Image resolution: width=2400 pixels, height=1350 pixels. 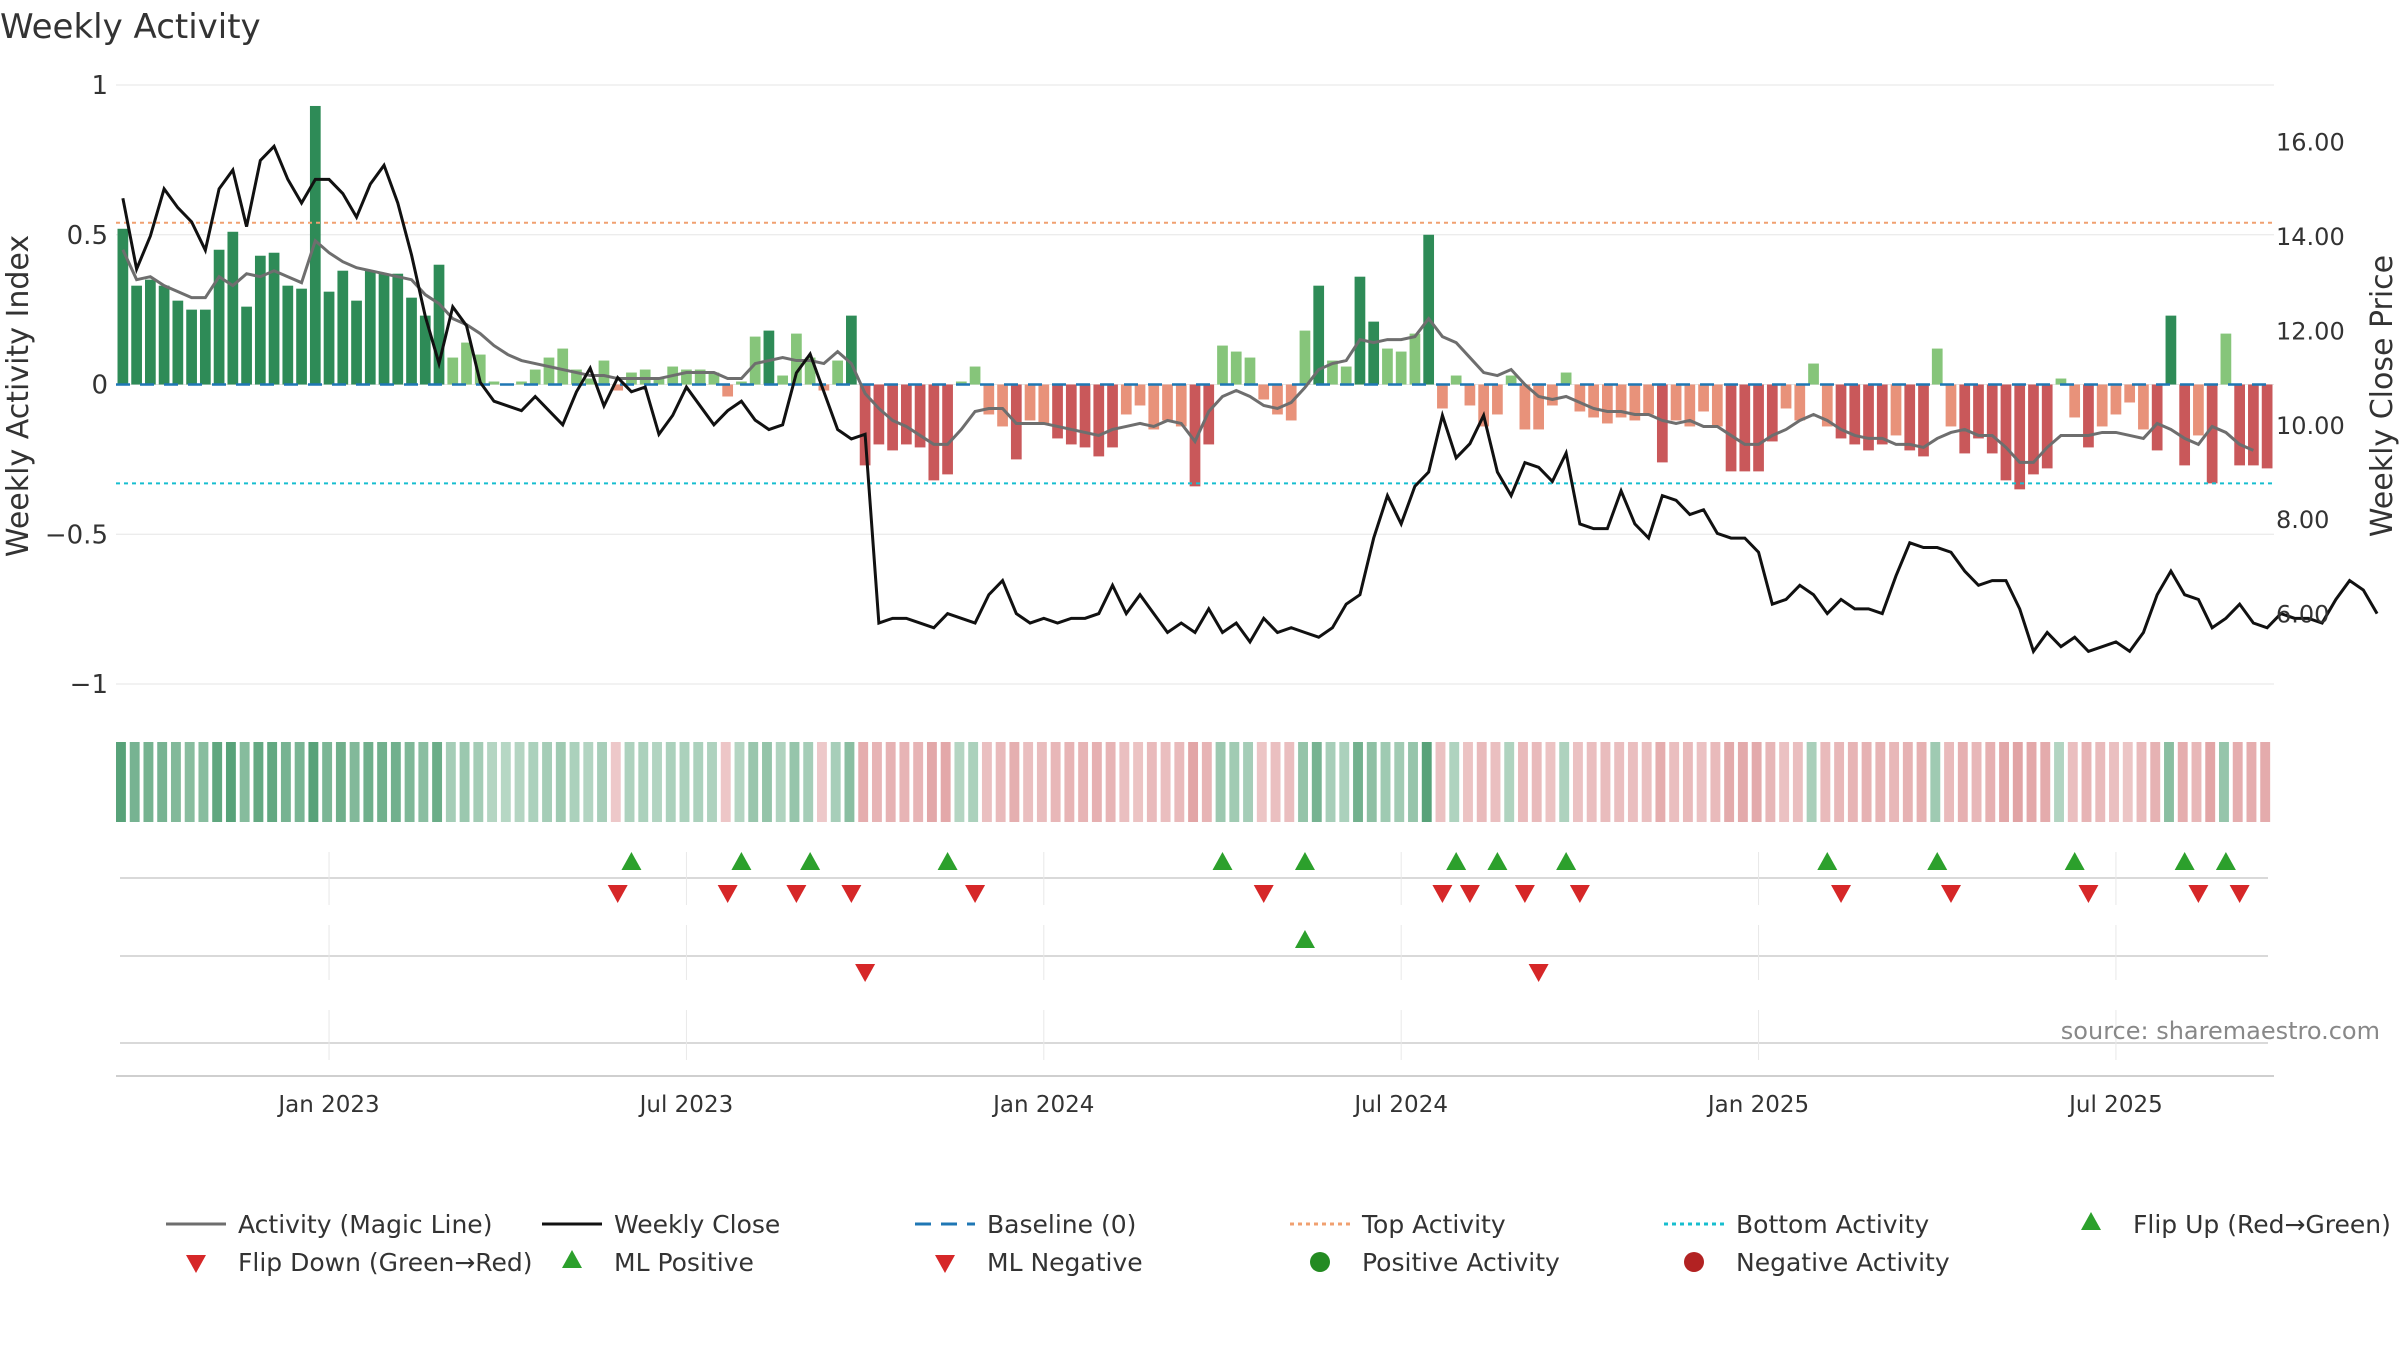 I want to click on legend-label: Negative Activity, so click(x=1843, y=1262).